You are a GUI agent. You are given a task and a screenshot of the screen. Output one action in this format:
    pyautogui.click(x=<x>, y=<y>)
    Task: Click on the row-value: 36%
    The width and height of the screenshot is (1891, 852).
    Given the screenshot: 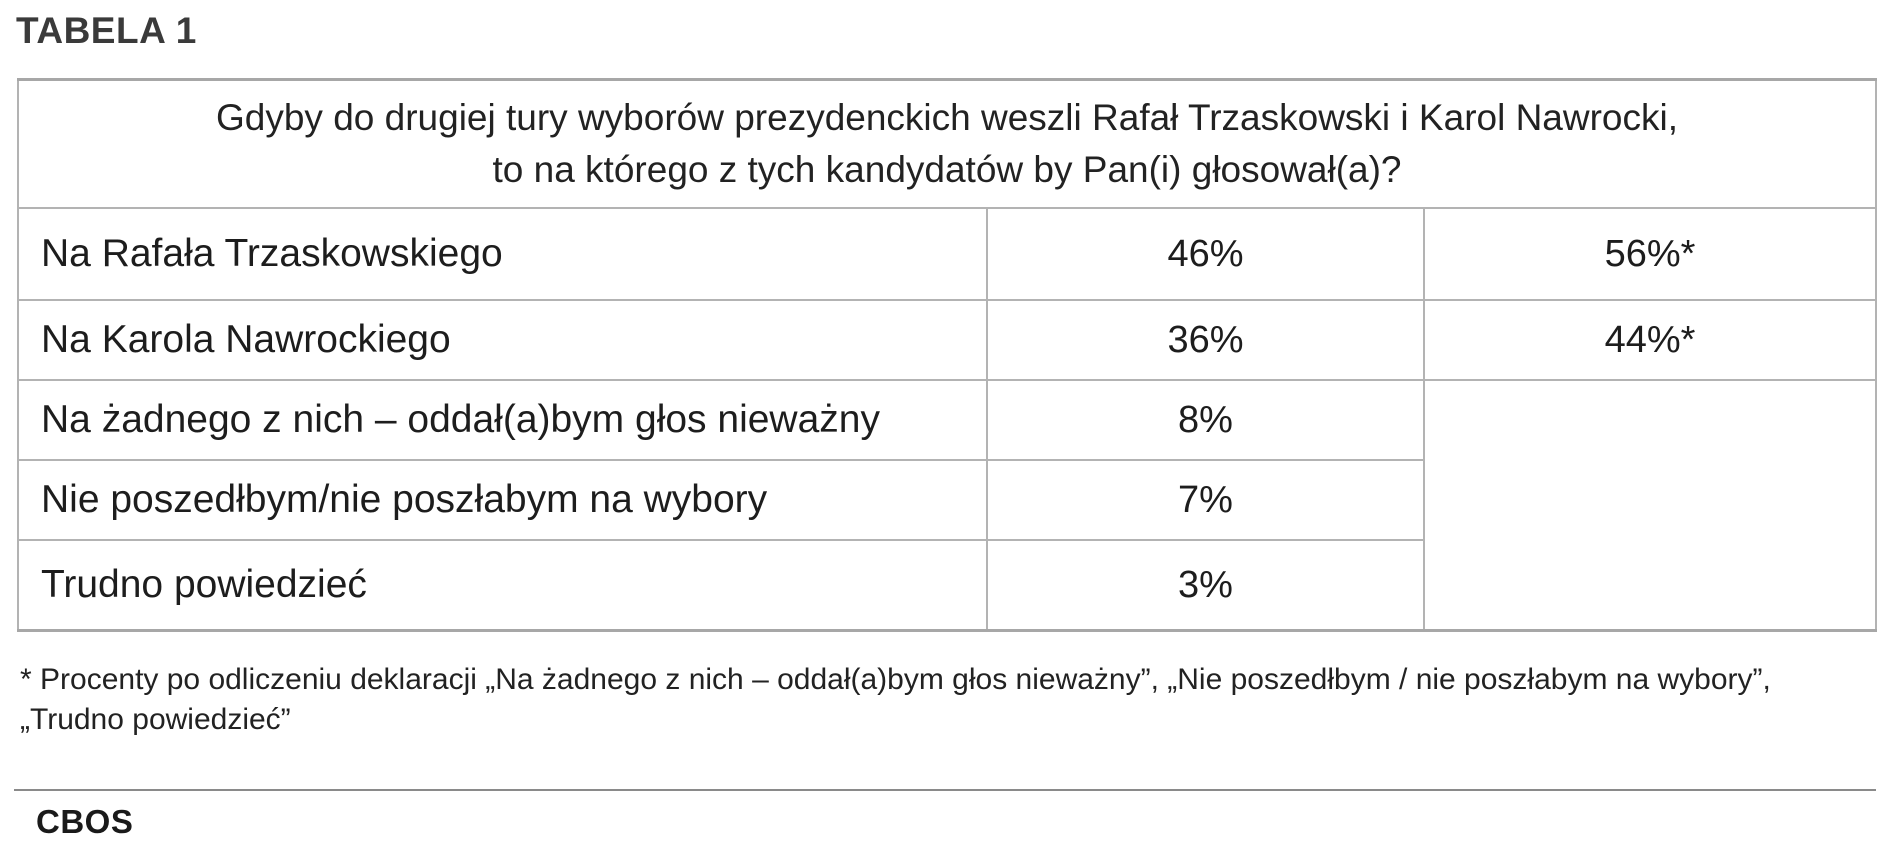 What is the action you would take?
    pyautogui.click(x=1205, y=340)
    